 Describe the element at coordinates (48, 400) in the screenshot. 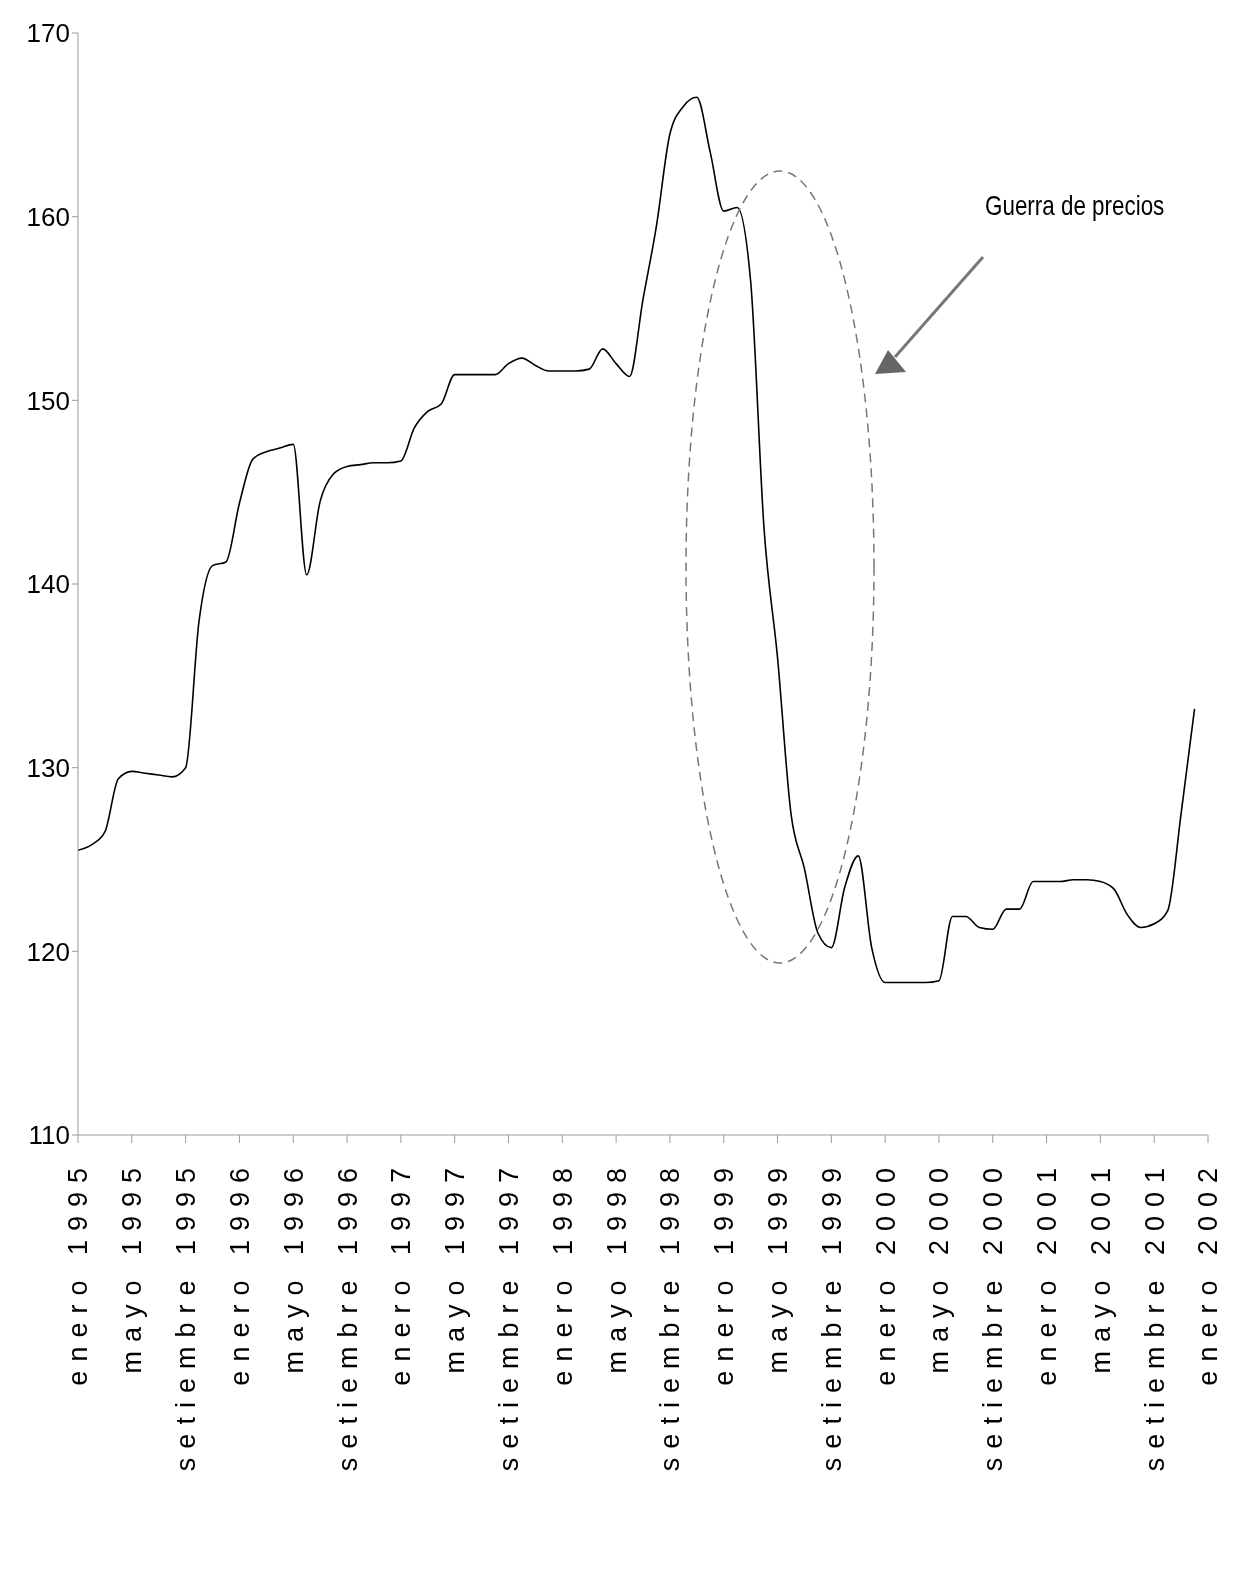

I see `y-tick-label: 150` at that location.